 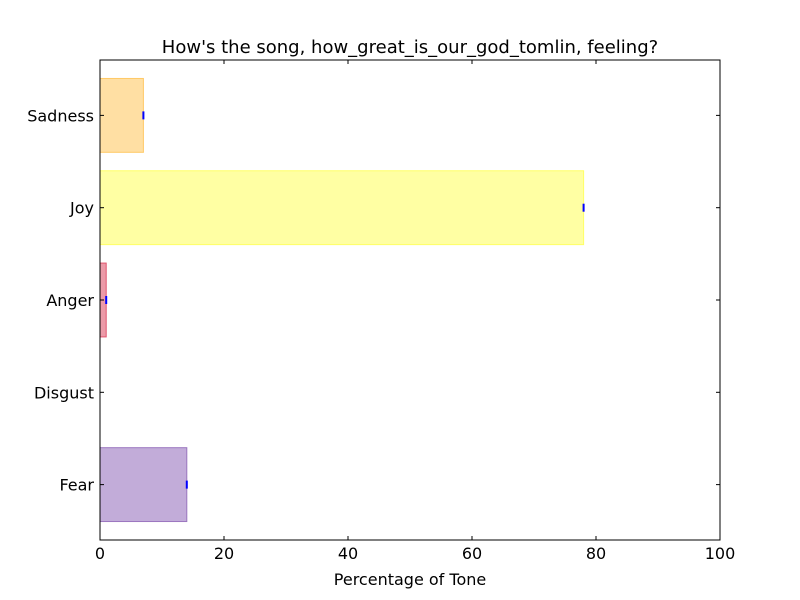 What do you see at coordinates (342, 208) in the screenshot?
I see `bar-joy` at bounding box center [342, 208].